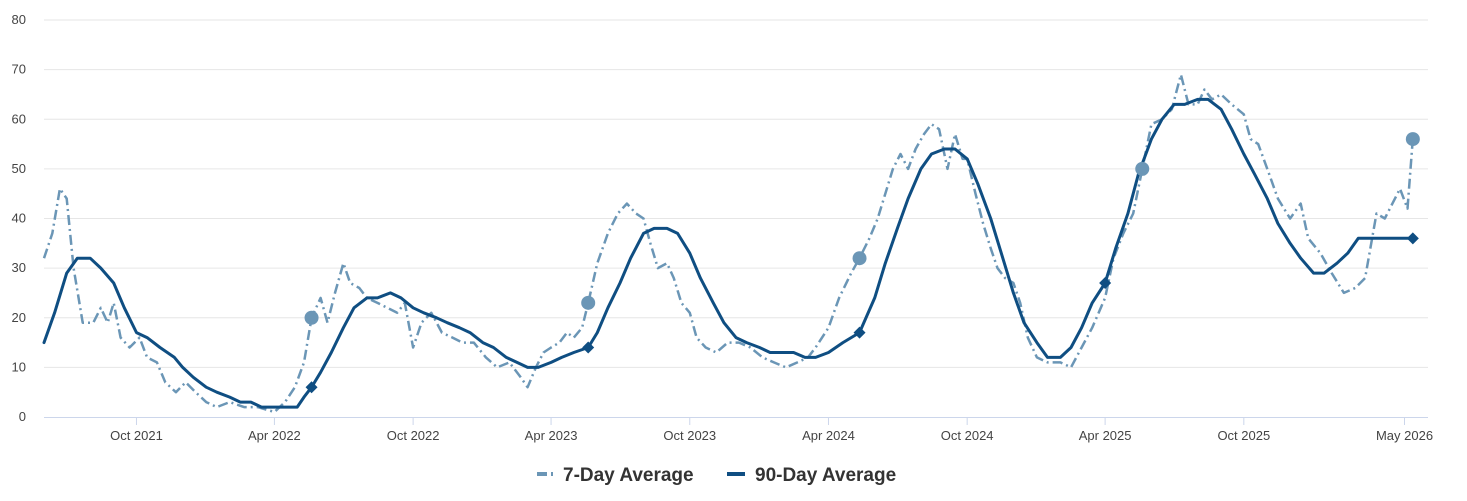 Image resolution: width=1467 pixels, height=501 pixels. I want to click on x-tick-label-6: Oct 2024, so click(967, 435).